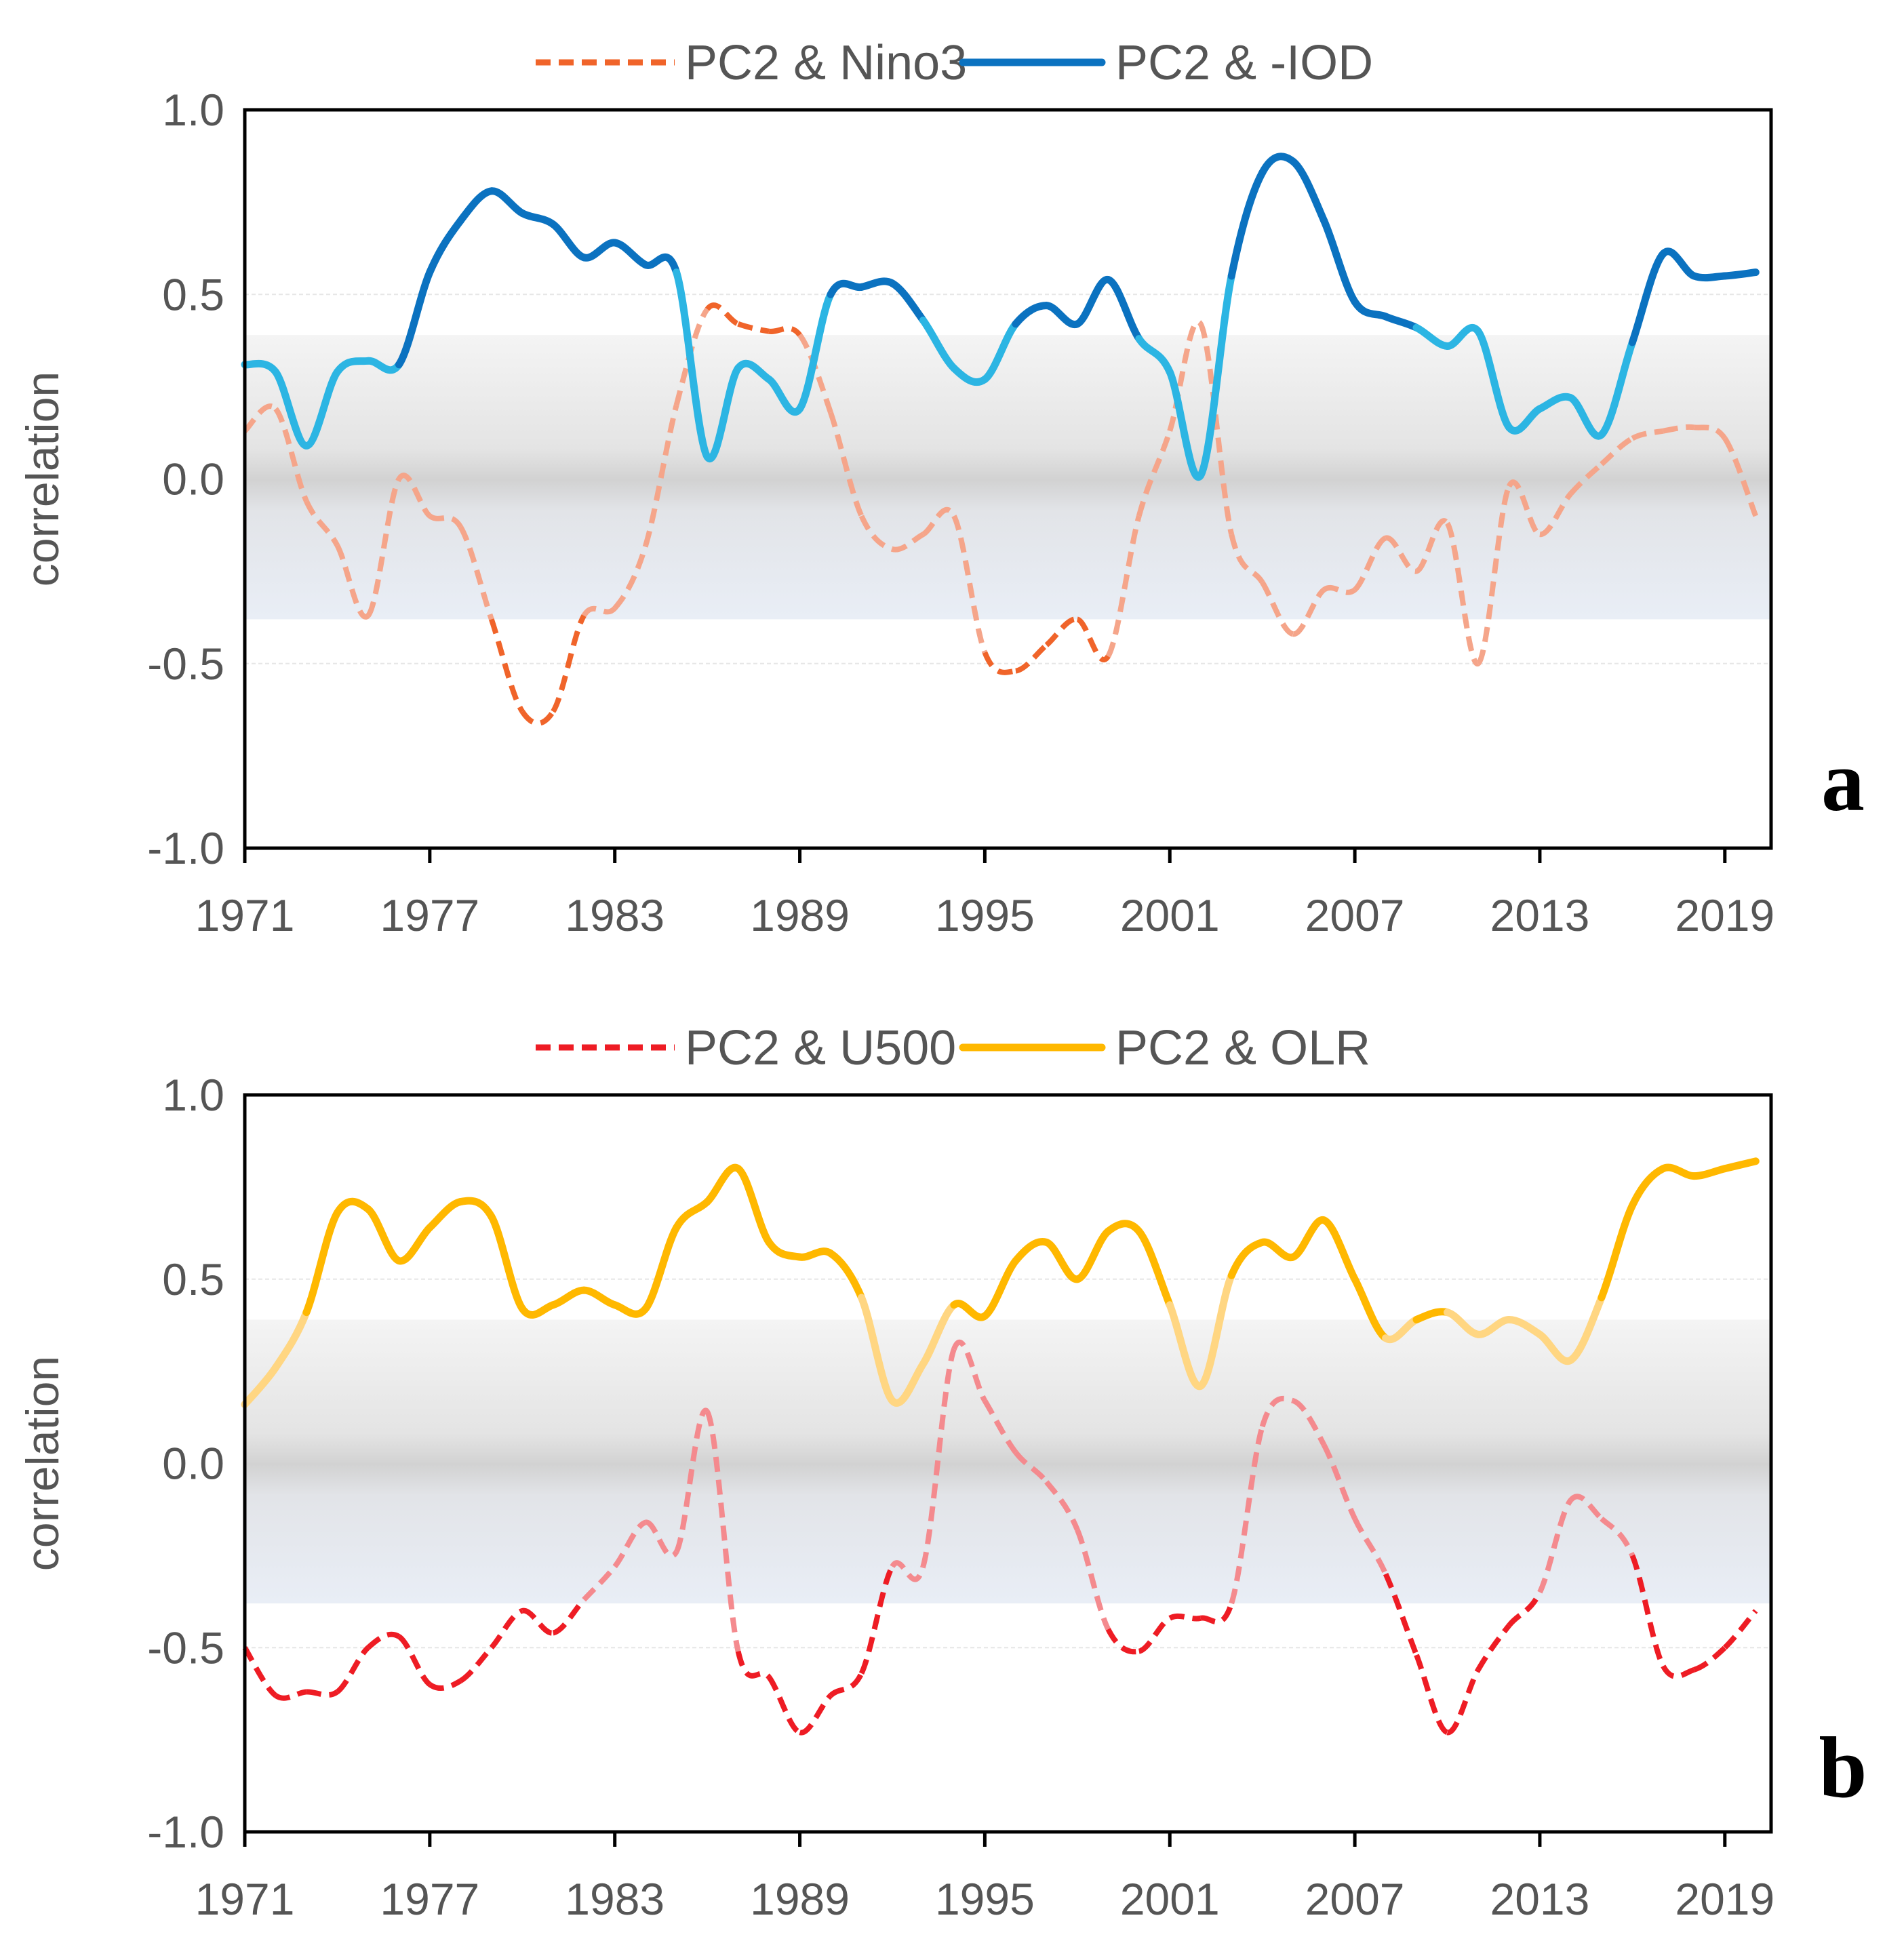  What do you see at coordinates (1355, 1899) in the screenshot?
I see `x-tick-label: 2007` at bounding box center [1355, 1899].